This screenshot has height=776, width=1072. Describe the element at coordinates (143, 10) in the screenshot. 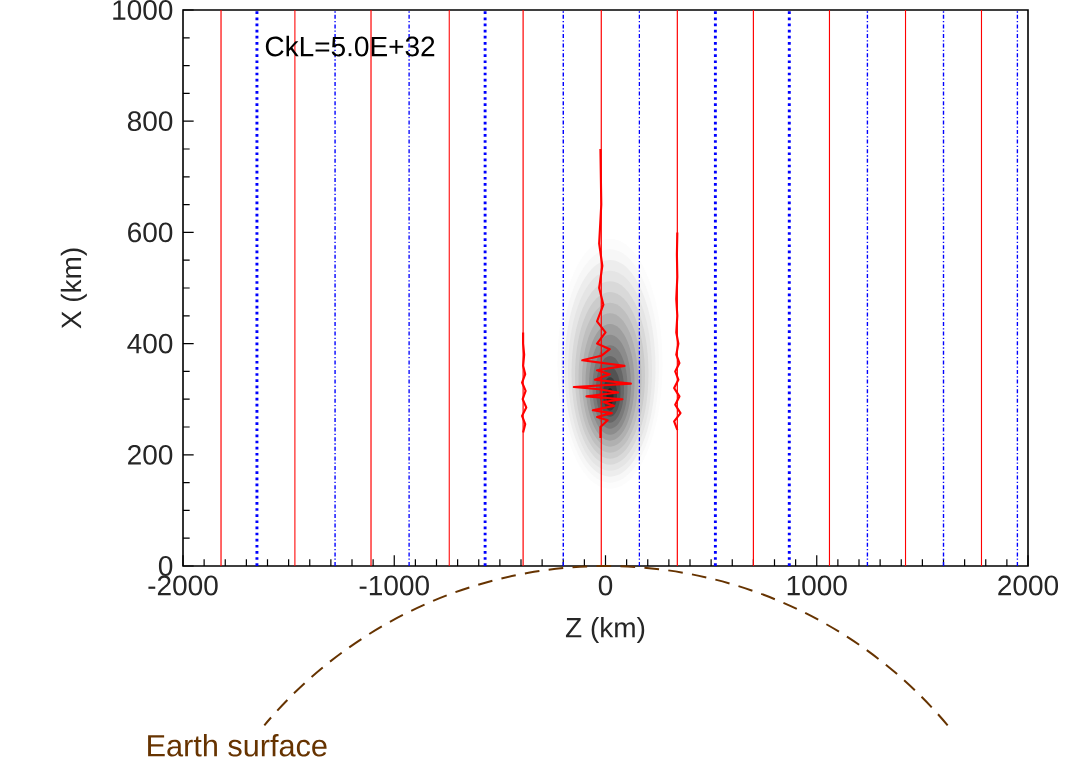

I see `y-tick-label: 1000` at that location.